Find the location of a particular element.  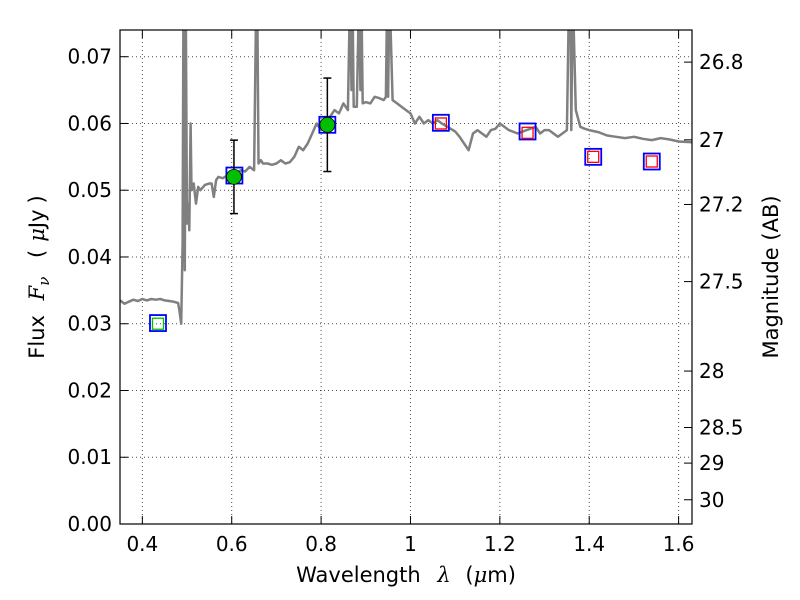

x-axis-label: Wavelength is located at coordinates (358, 575).